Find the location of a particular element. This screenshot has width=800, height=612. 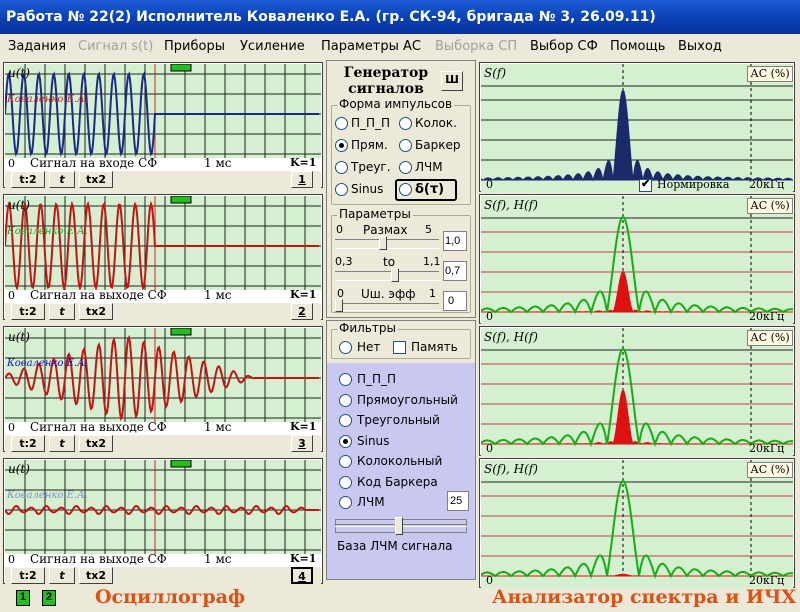

filter-group is located at coordinates (401, 344).